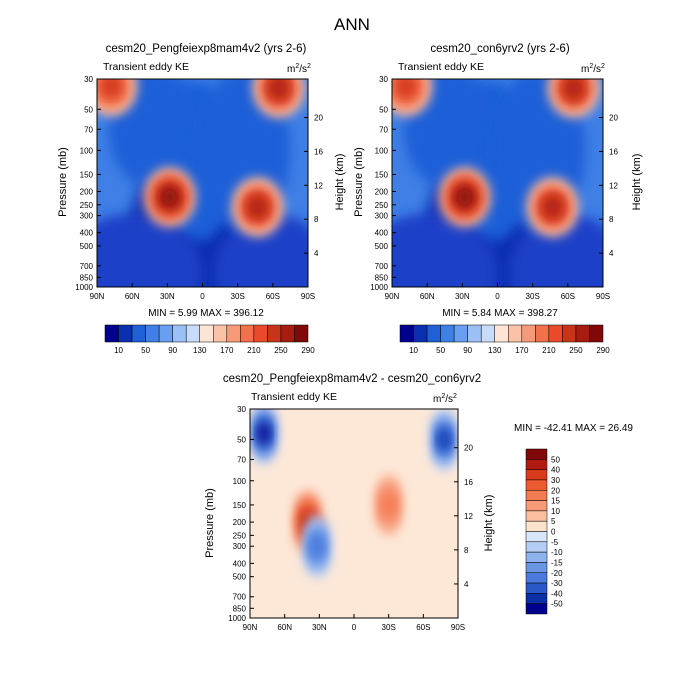 The height and width of the screenshot is (700, 700). What do you see at coordinates (87, 174) in the screenshot?
I see `y-tick-label: 150` at bounding box center [87, 174].